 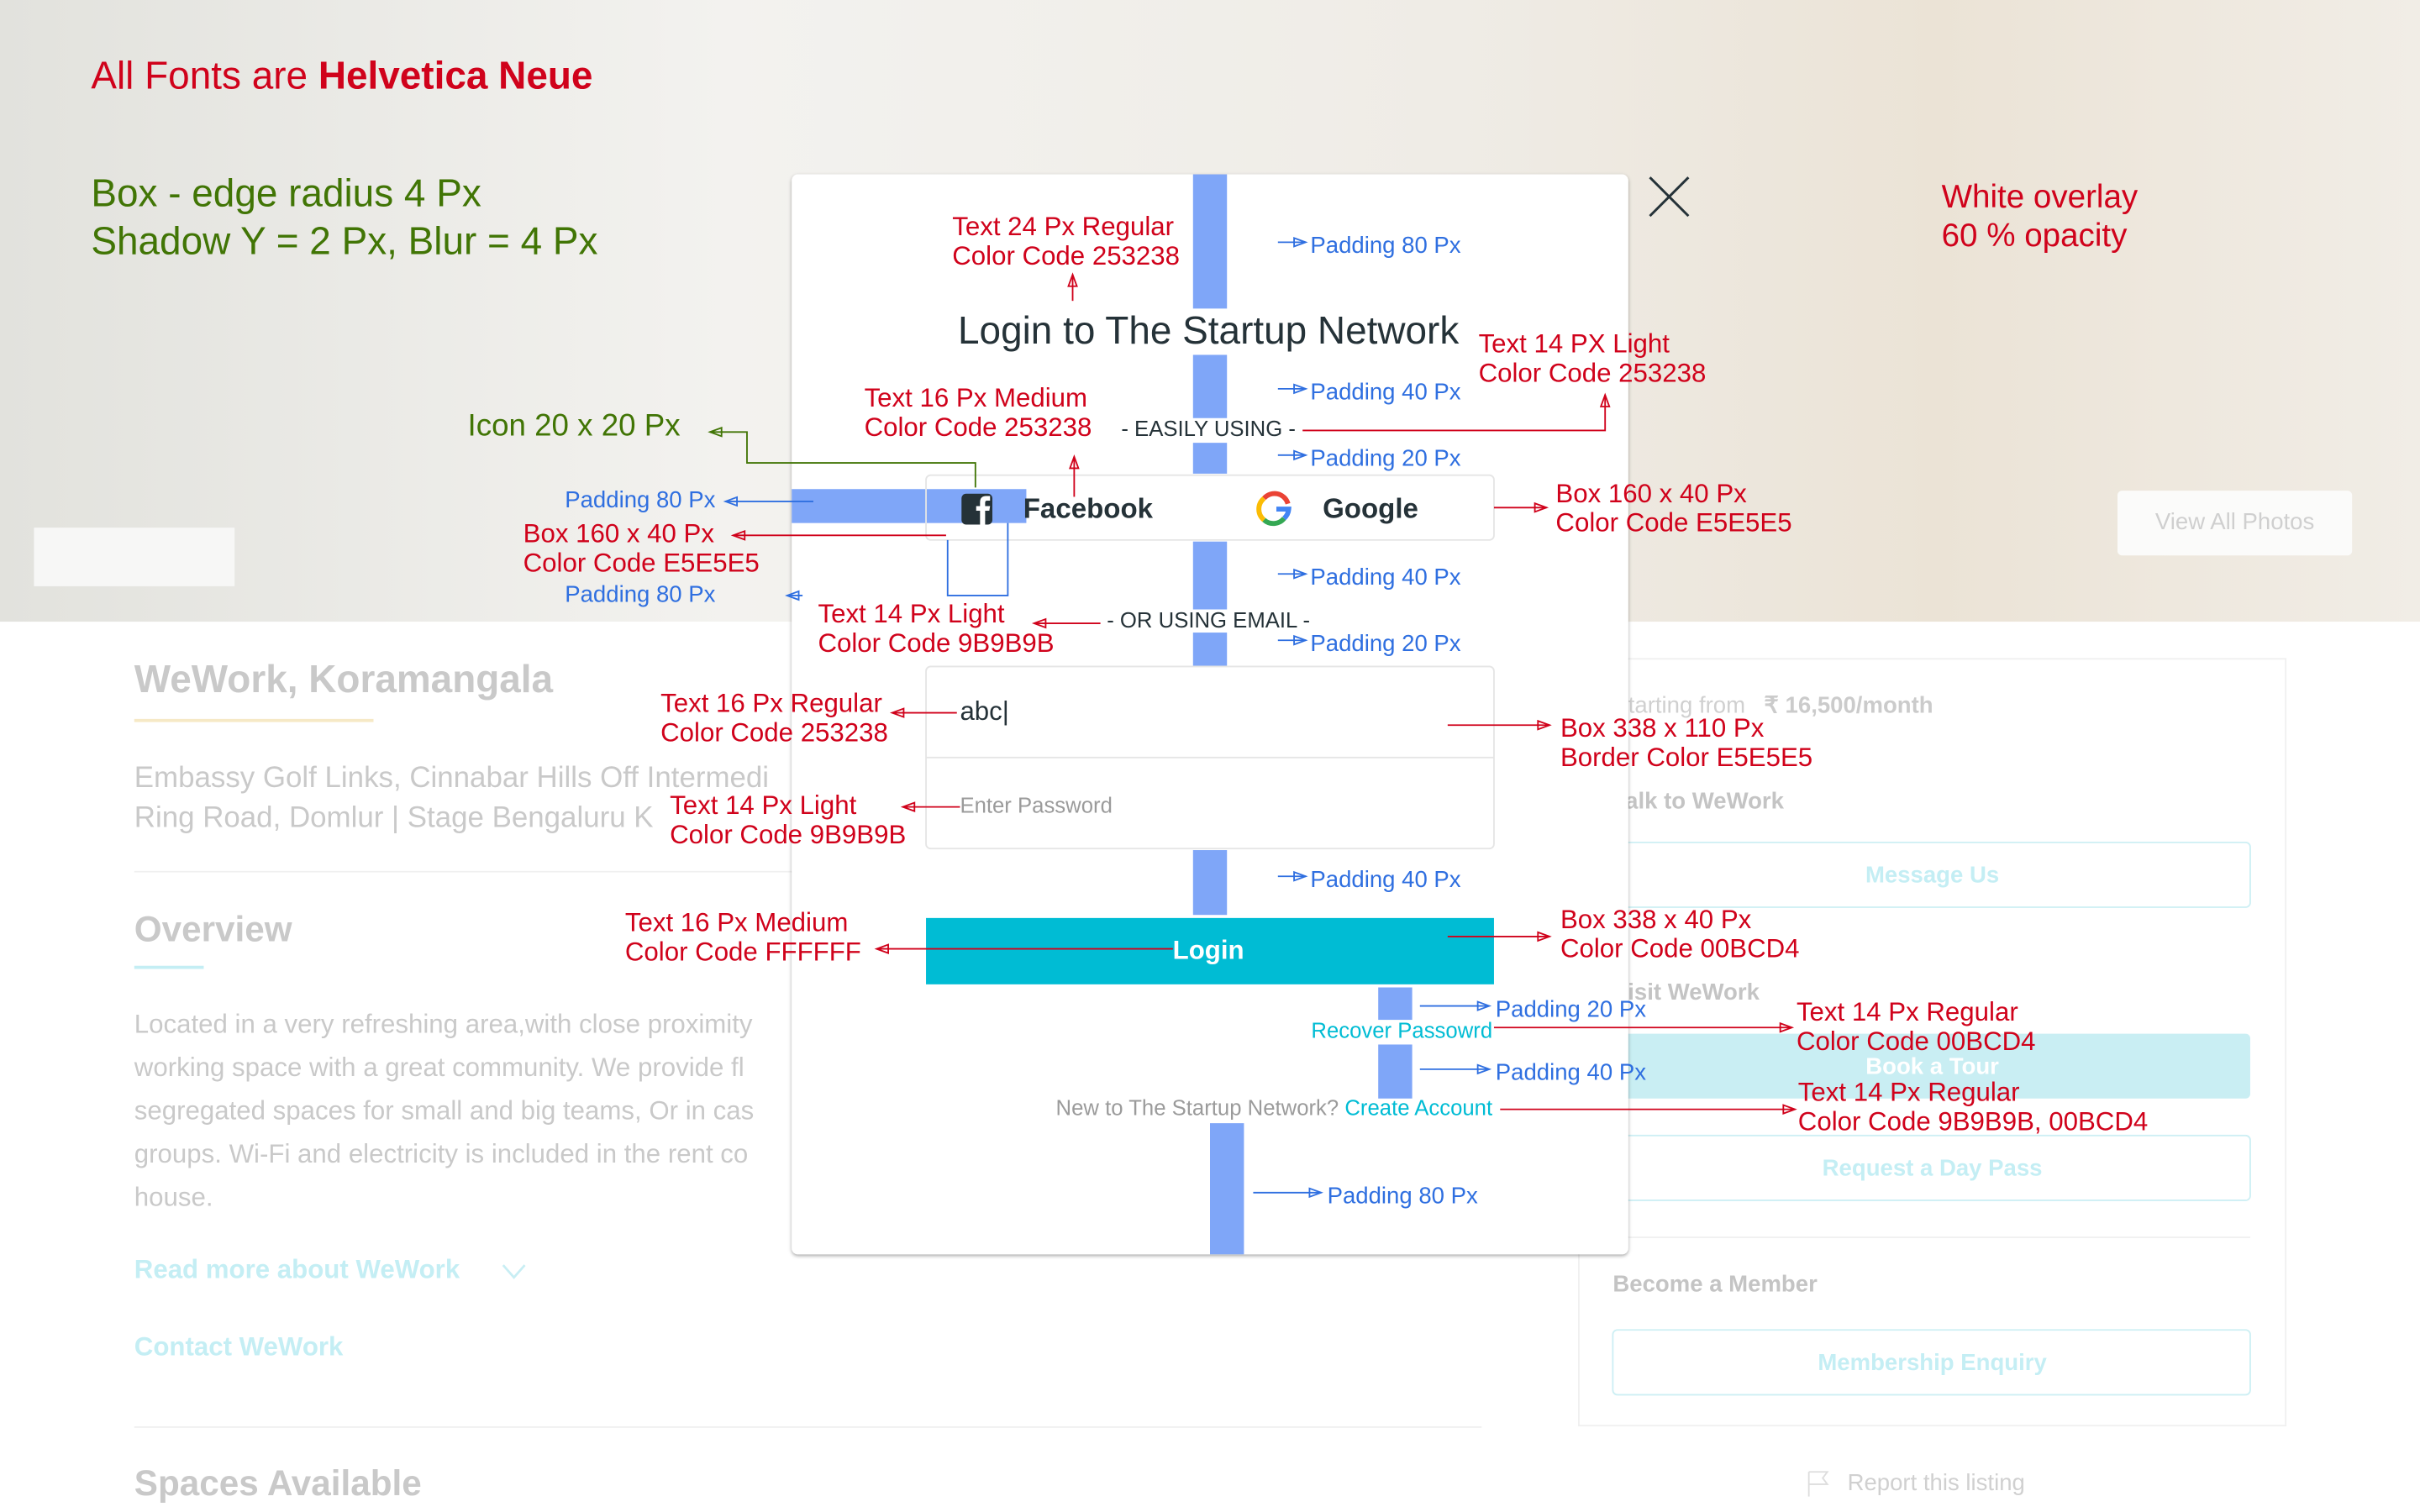 What do you see at coordinates (1209, 330) in the screenshot?
I see `modal-title: Login to The Startup Network` at bounding box center [1209, 330].